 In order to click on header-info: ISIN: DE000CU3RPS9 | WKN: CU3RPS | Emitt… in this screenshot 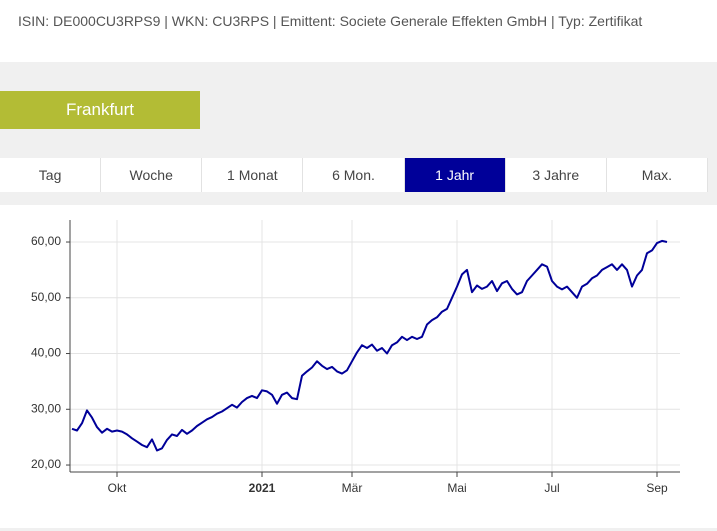, I will do `click(330, 21)`.